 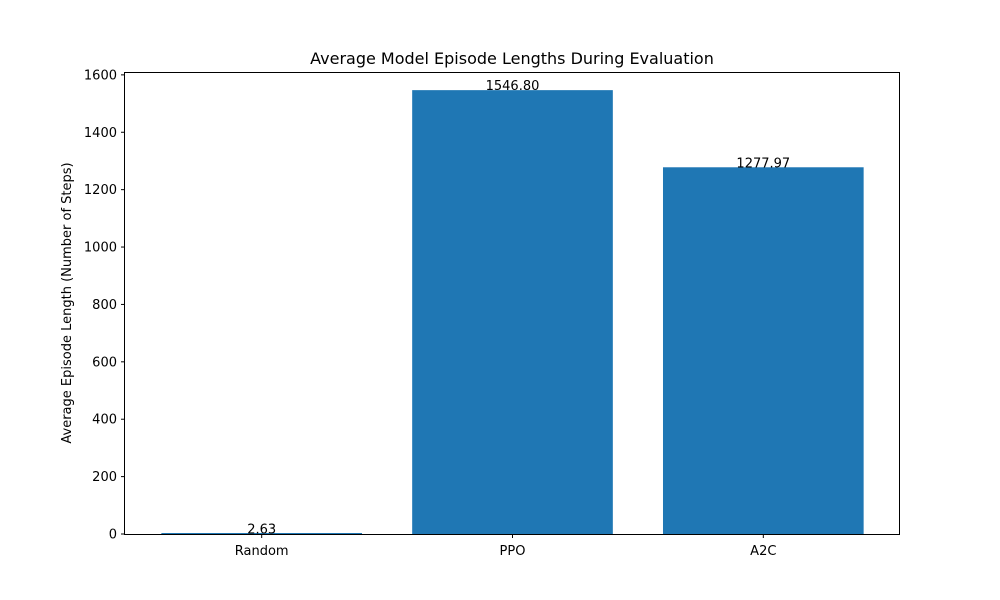 What do you see at coordinates (104, 477) in the screenshot?
I see `y-tick-label-200: 200` at bounding box center [104, 477].